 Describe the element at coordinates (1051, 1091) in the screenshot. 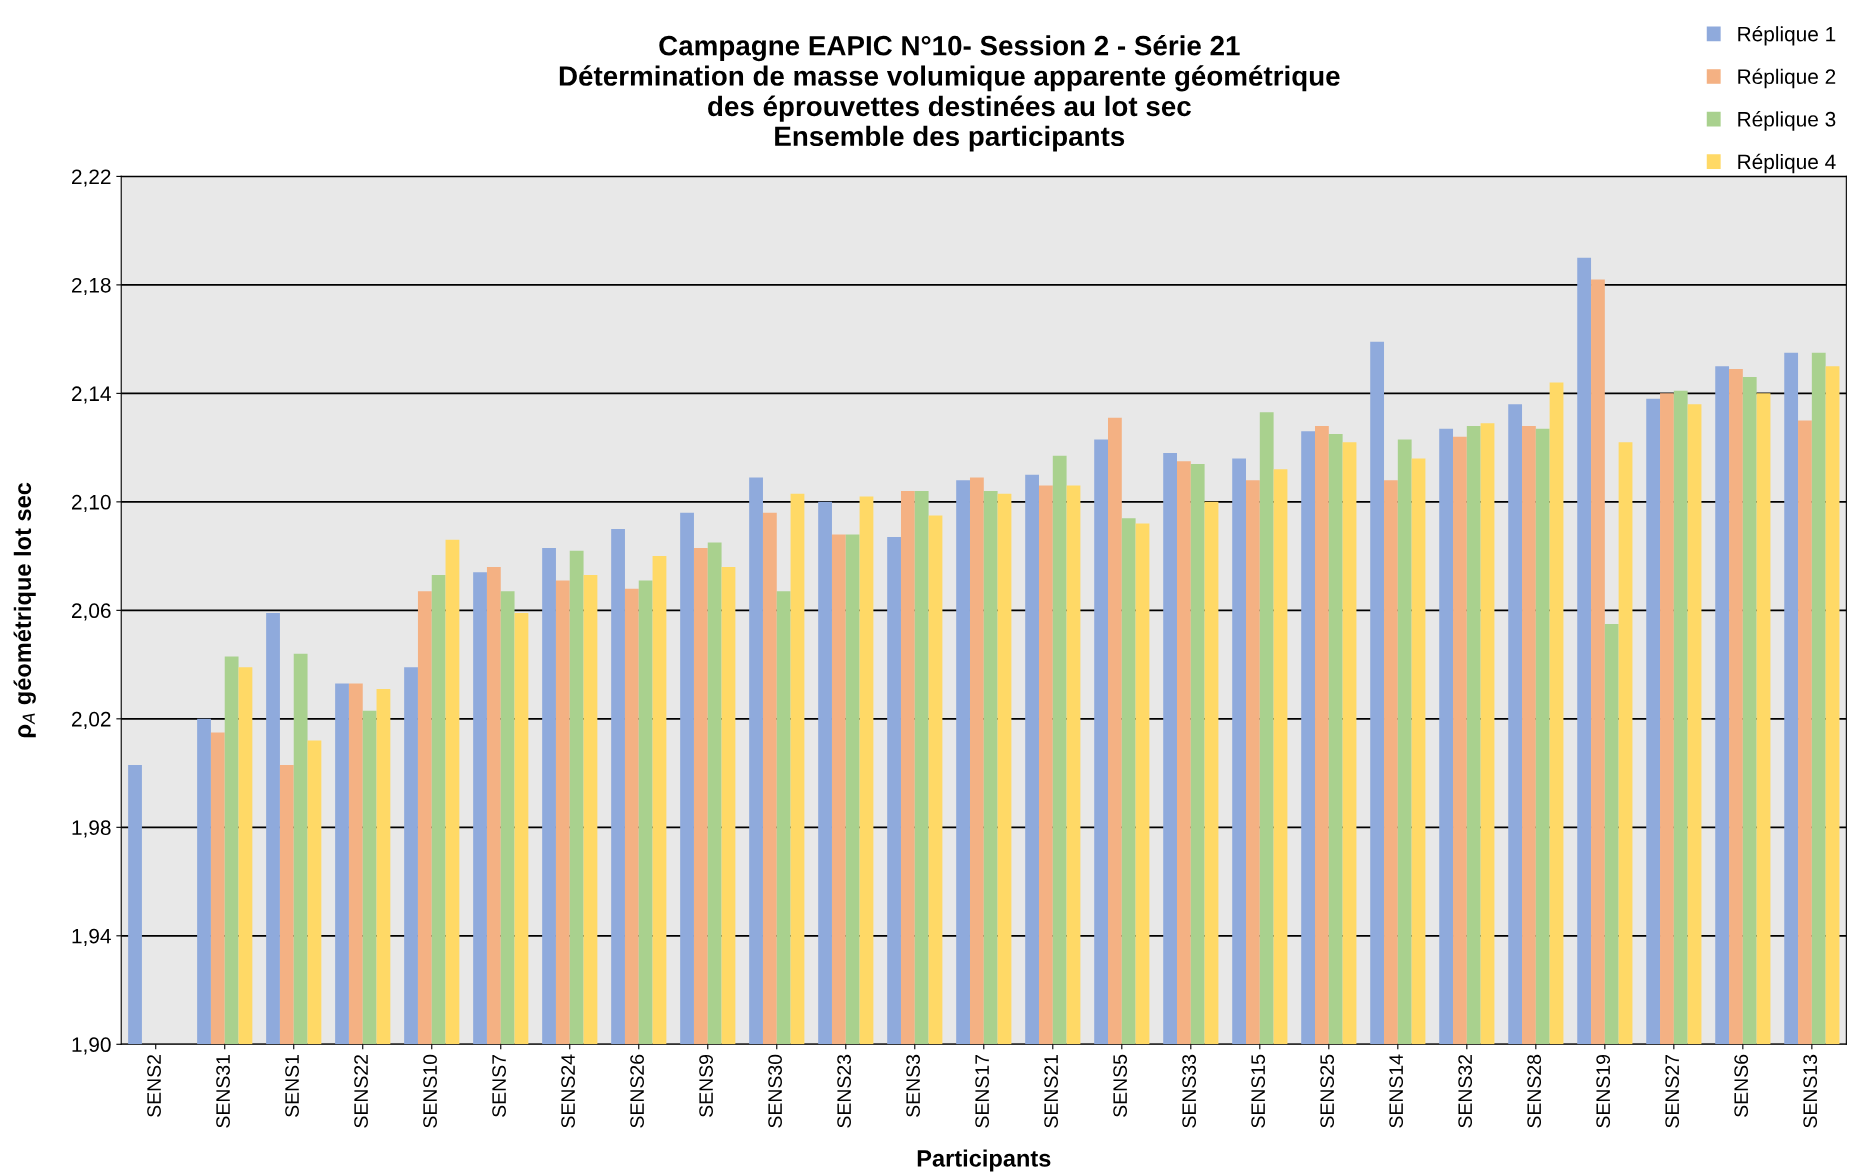

I see `x-tick-label: SENS21` at that location.